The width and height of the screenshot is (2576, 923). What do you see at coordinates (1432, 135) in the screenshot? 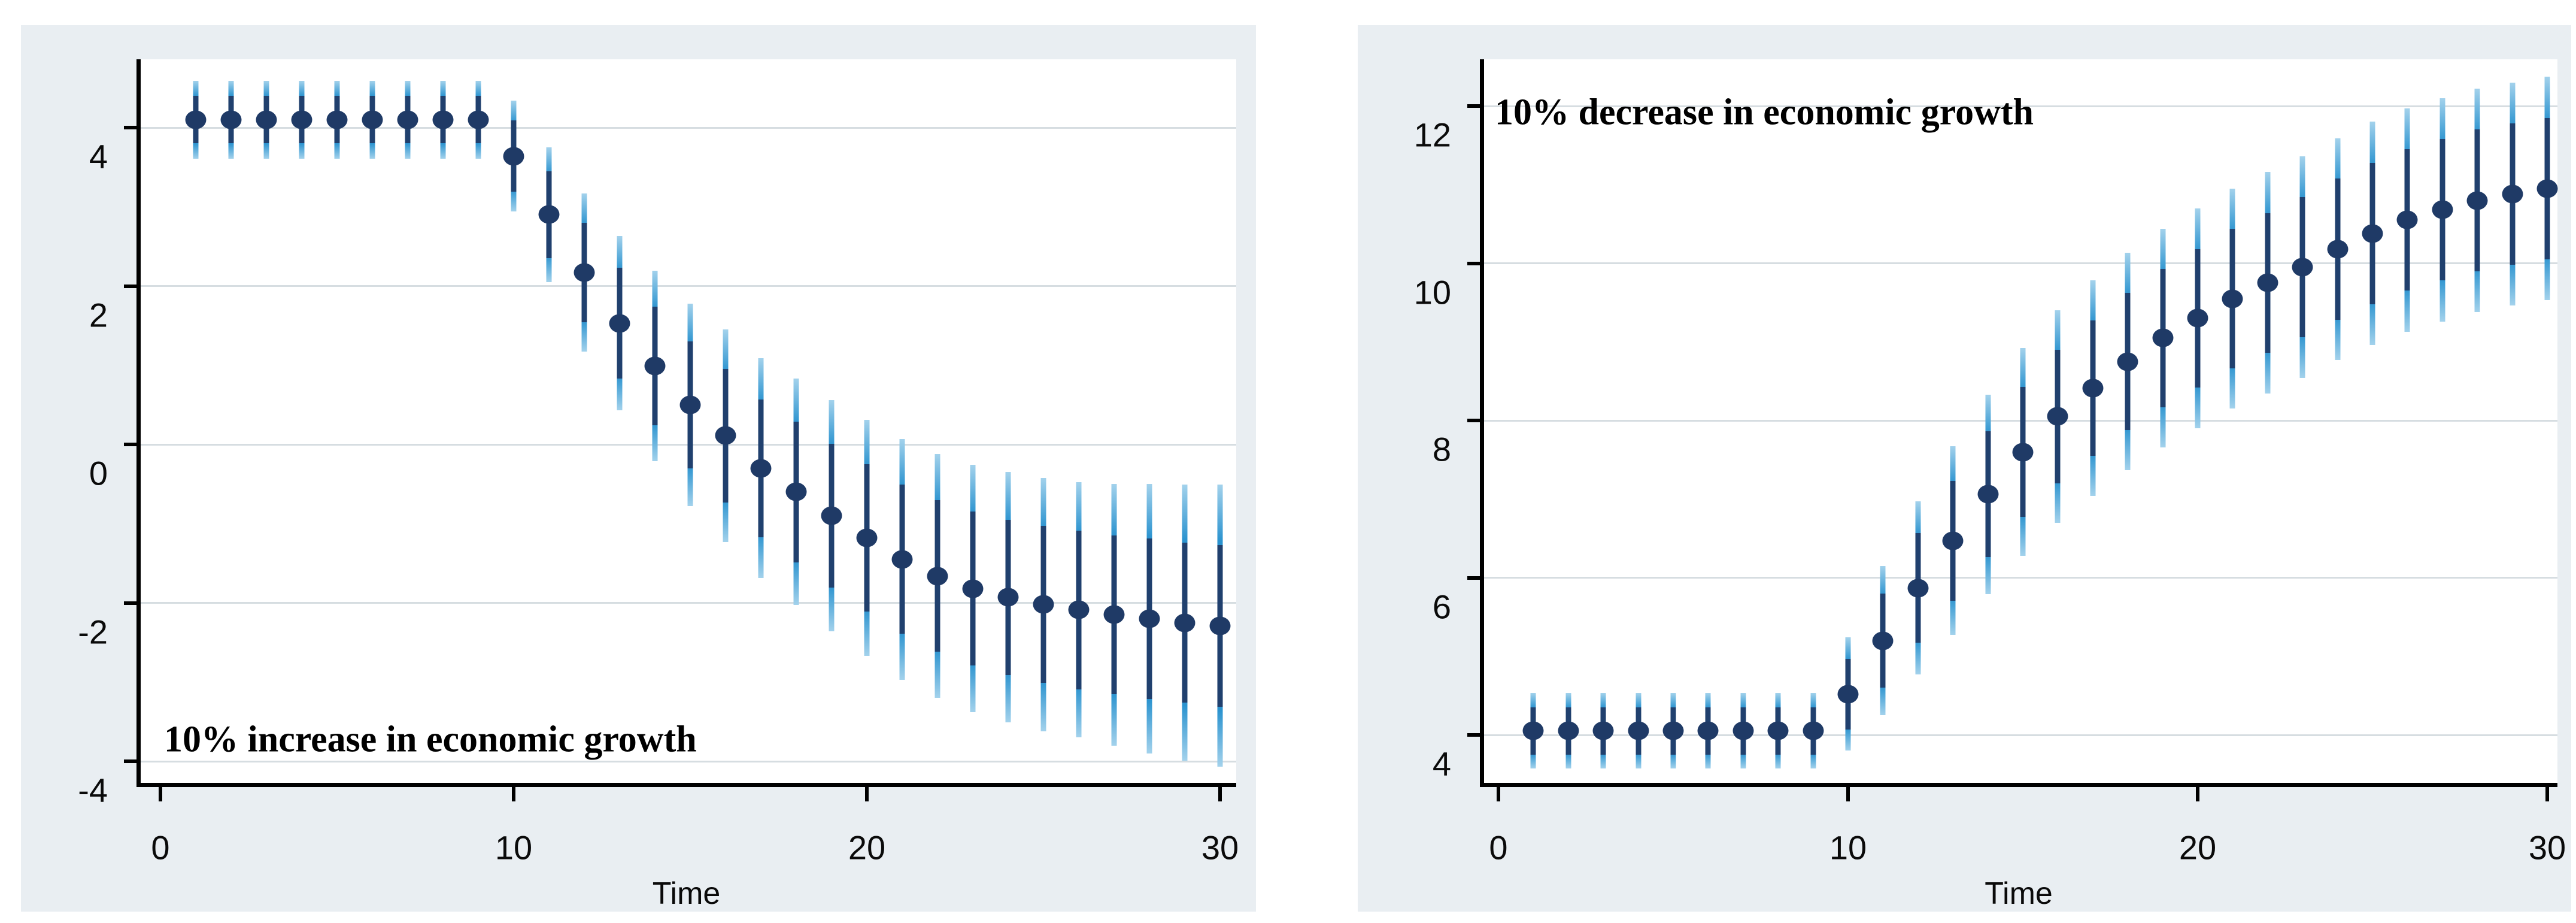
I see `y-tick-label: 12` at bounding box center [1432, 135].